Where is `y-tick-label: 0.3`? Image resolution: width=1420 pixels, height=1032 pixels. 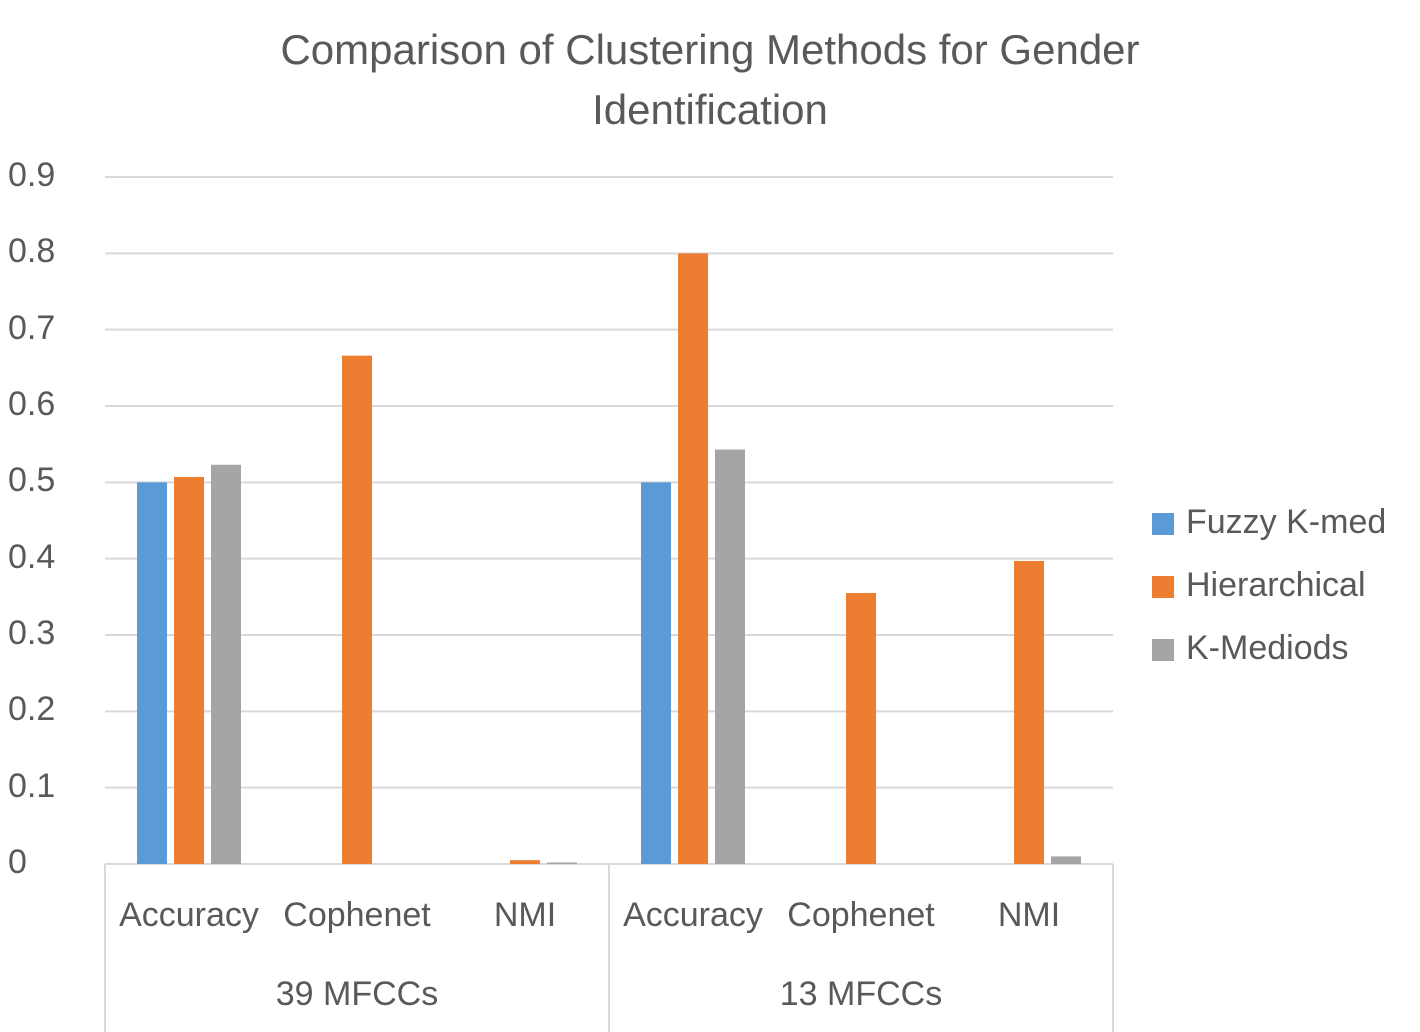 y-tick-label: 0.3 is located at coordinates (32, 633).